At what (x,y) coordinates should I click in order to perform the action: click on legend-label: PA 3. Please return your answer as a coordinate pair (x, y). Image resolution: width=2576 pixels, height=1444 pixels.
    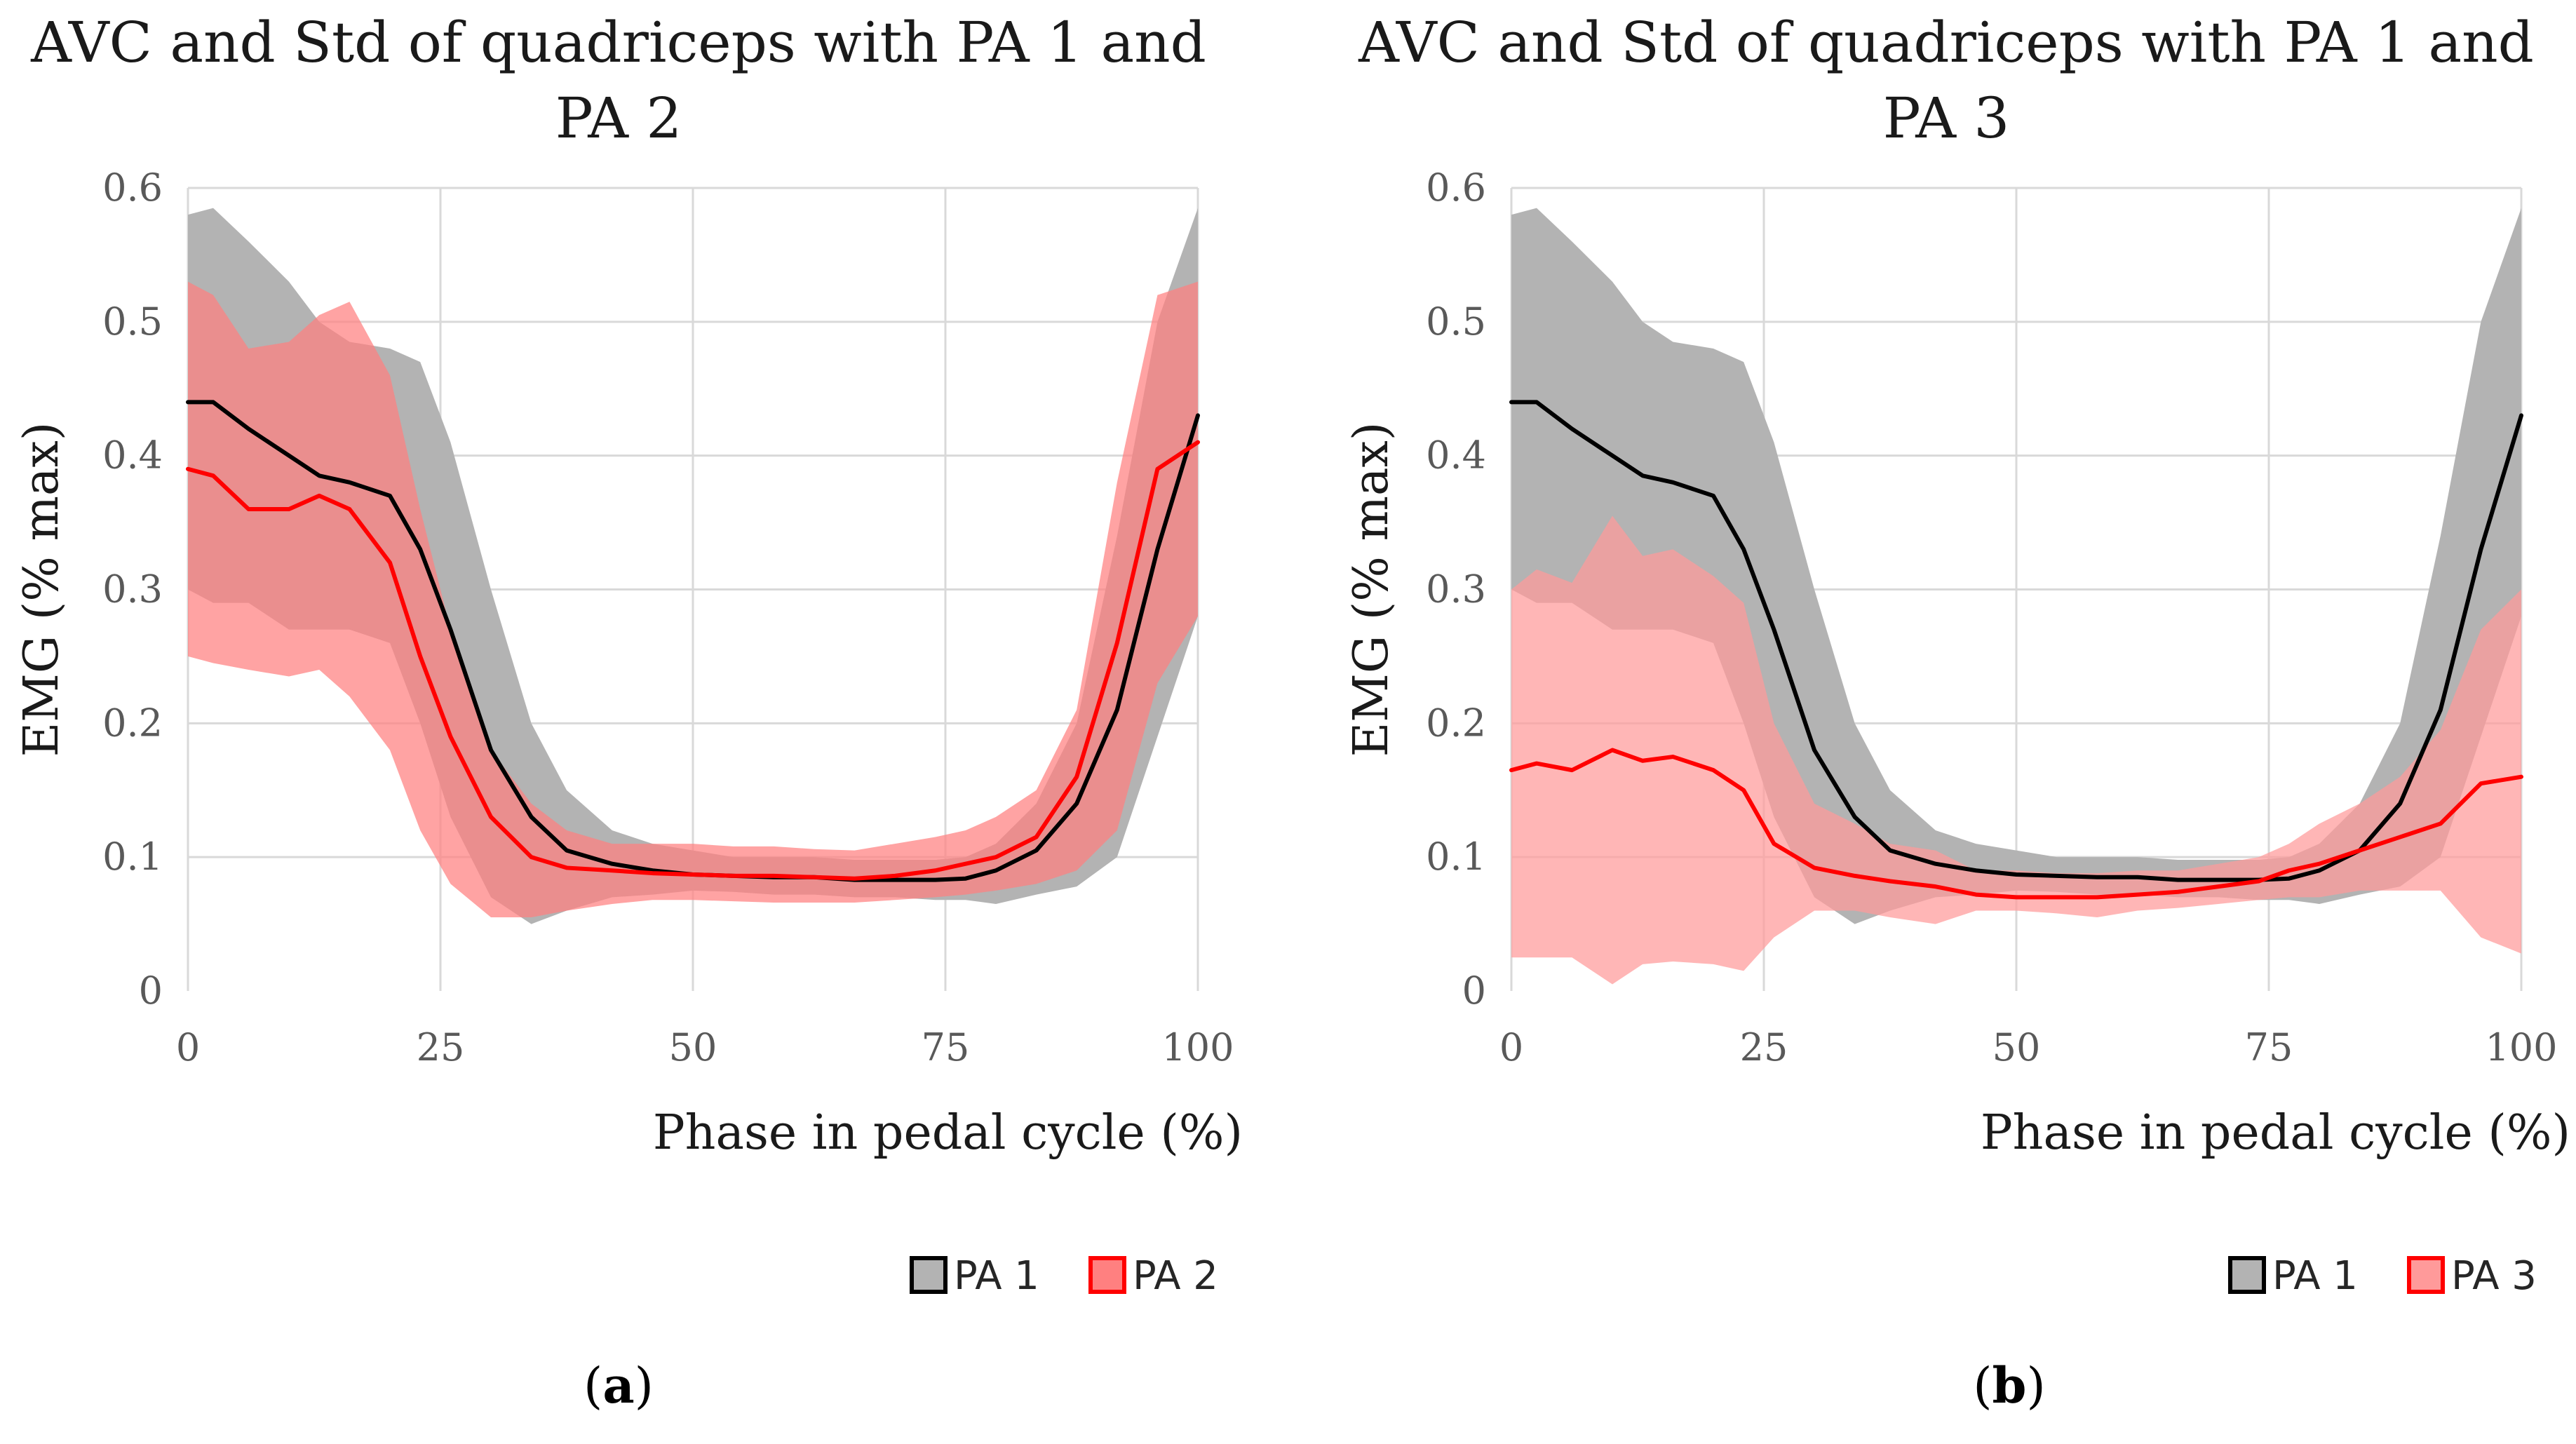
    Looking at the image, I should click on (2494, 1276).